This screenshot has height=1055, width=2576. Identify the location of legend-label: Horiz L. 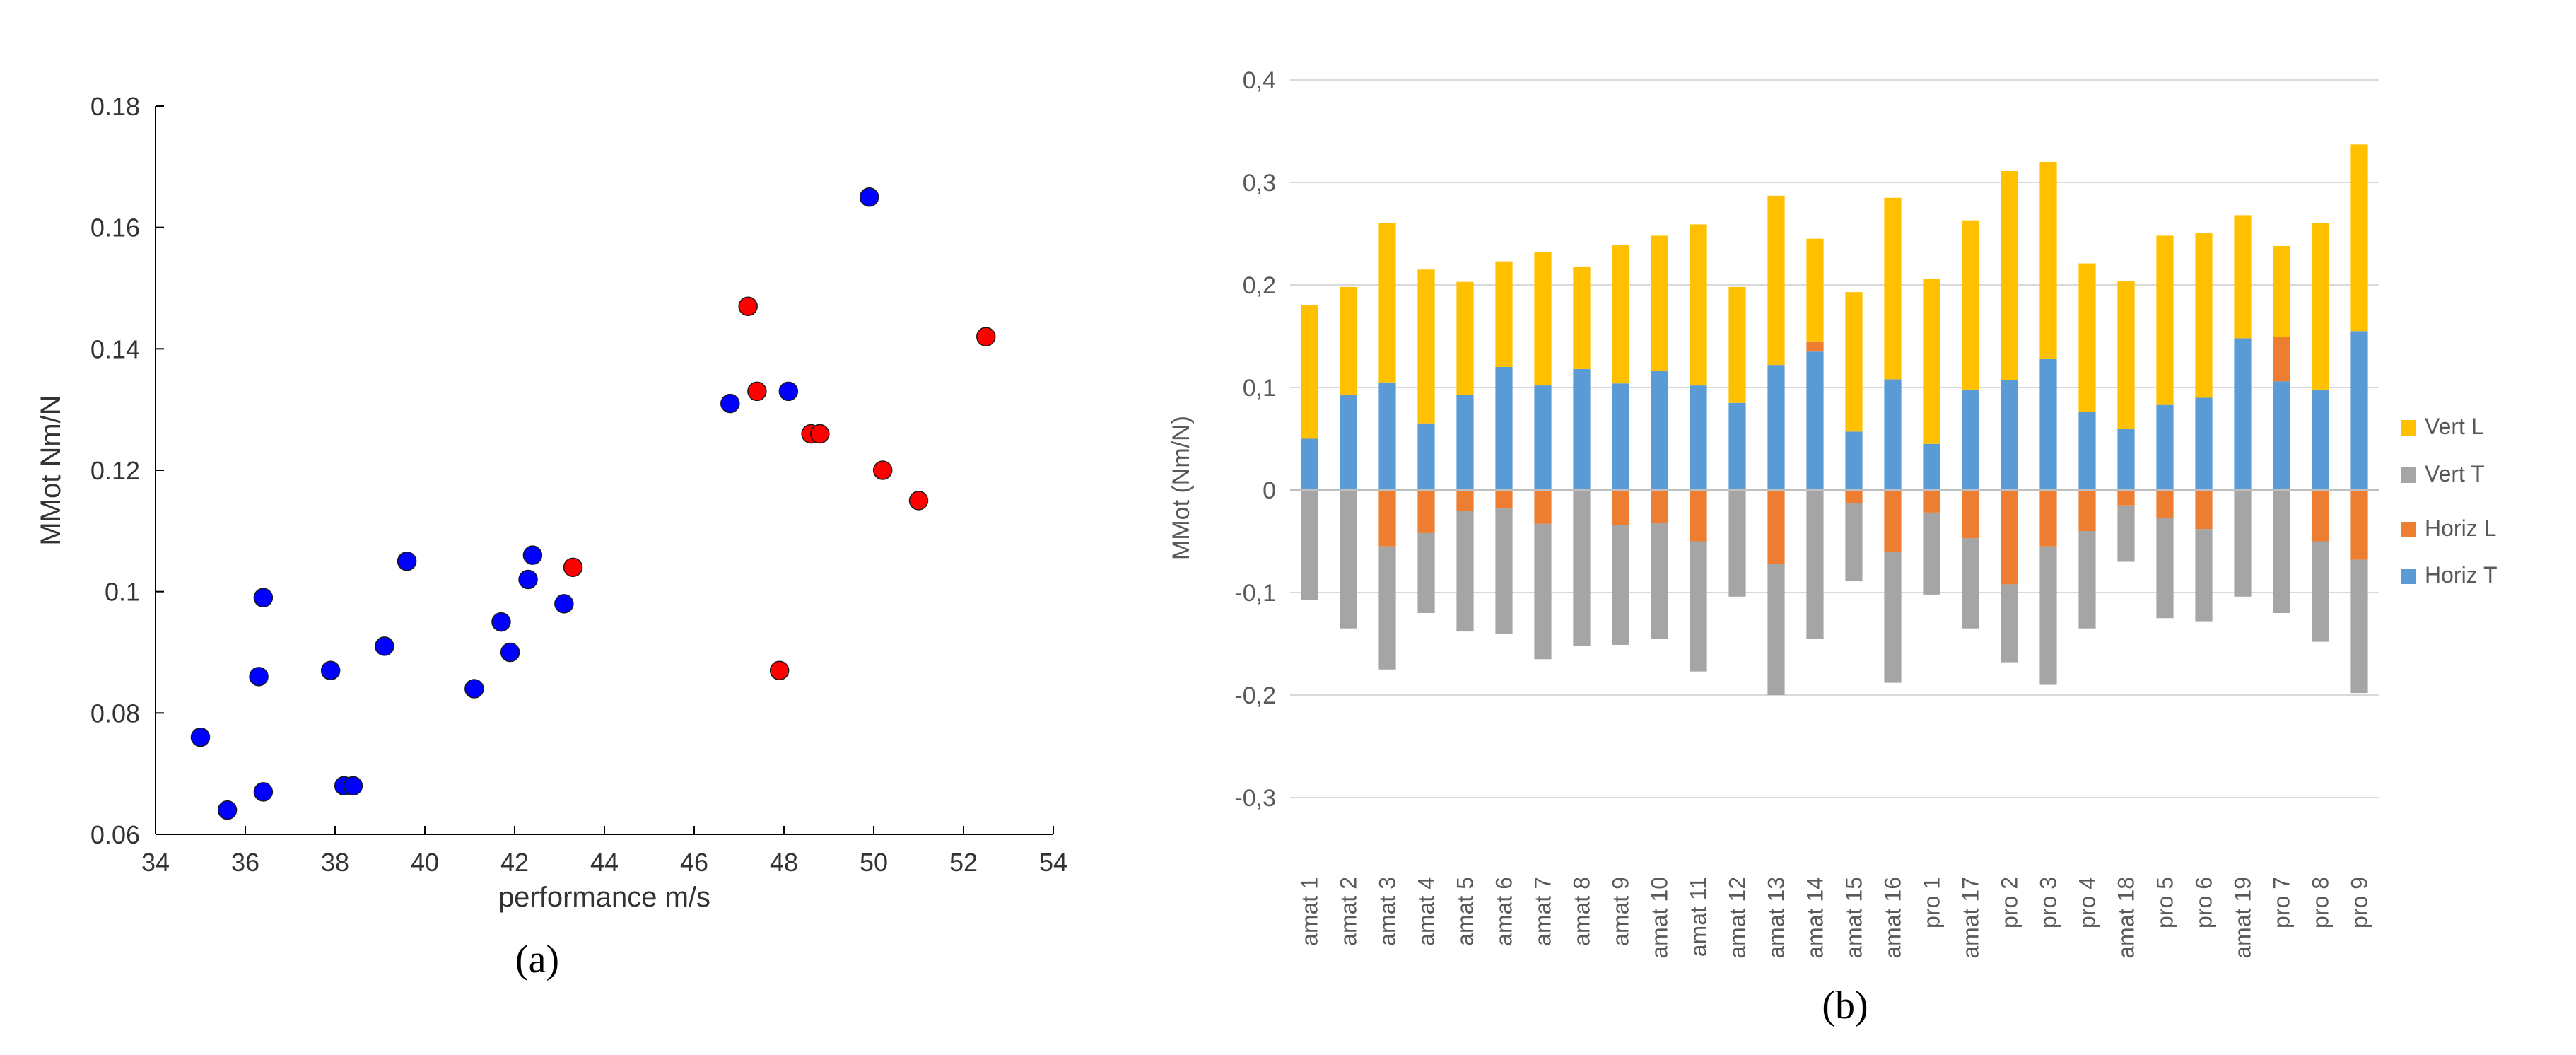
(2460, 528).